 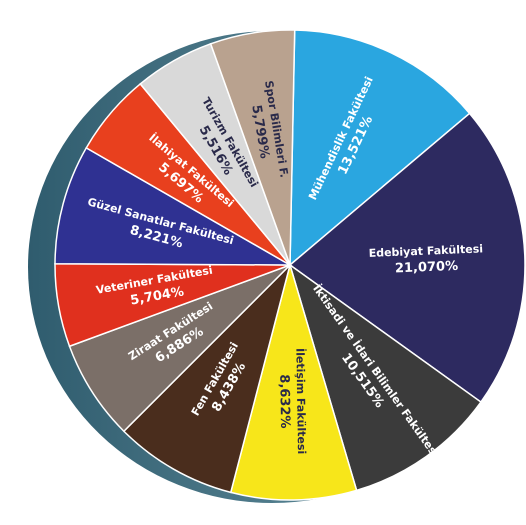 What do you see at coordinates (425, 250) in the screenshot?
I see `category-label: Edebiyat Fakültesi` at bounding box center [425, 250].